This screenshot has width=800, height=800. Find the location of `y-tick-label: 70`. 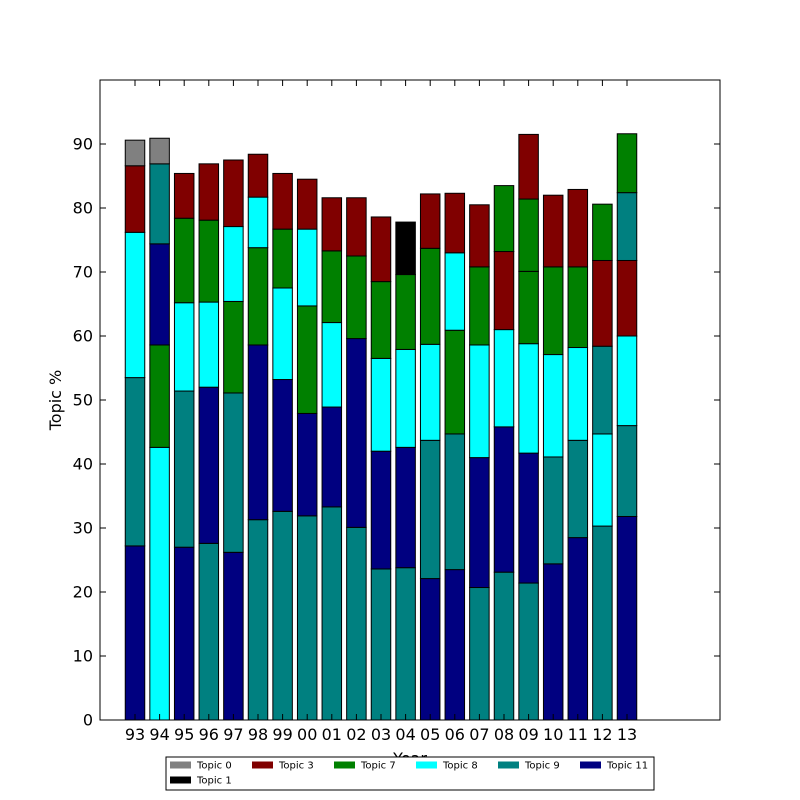

y-tick-label: 70 is located at coordinates (83, 272).